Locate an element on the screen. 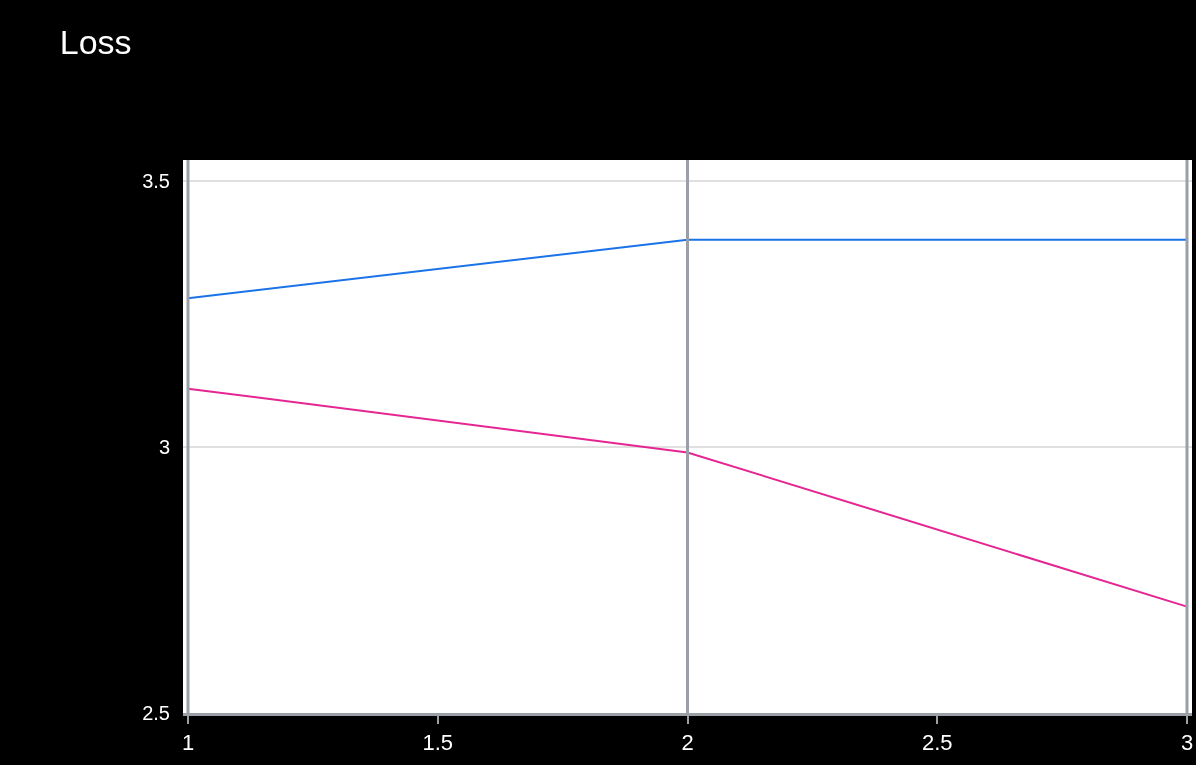 The image size is (1196, 765). chart-title: Loss is located at coordinates (95, 42).